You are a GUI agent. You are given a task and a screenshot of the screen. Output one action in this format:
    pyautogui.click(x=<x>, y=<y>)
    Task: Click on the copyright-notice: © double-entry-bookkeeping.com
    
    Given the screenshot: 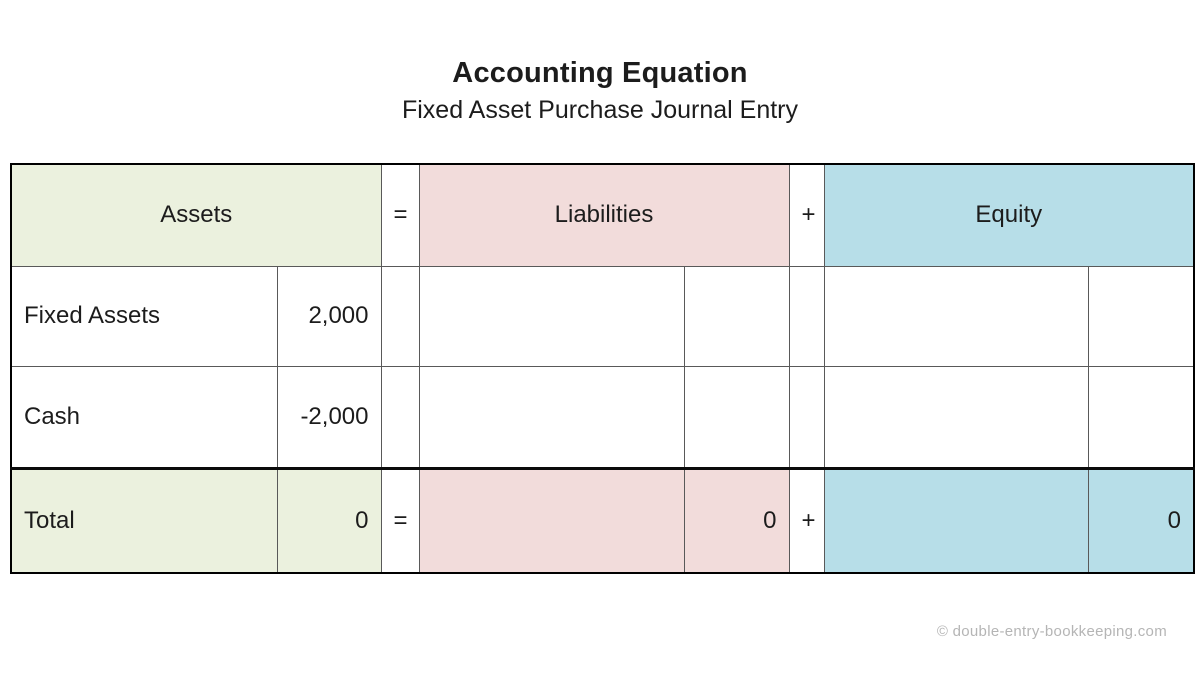 What is the action you would take?
    pyautogui.click(x=1051, y=631)
    